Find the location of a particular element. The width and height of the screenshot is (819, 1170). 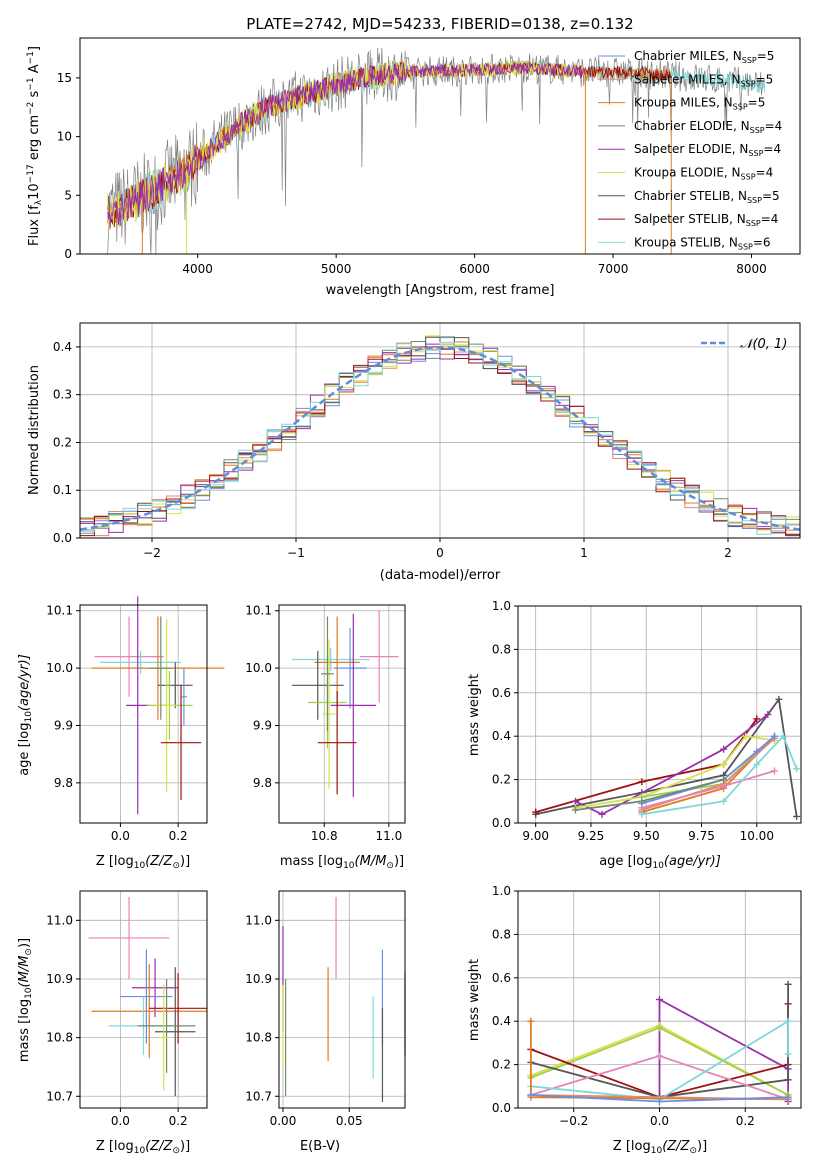

mass-vs-z-xlabel: Z [log10(Z/Z⊙)] is located at coordinates (143, 1147).